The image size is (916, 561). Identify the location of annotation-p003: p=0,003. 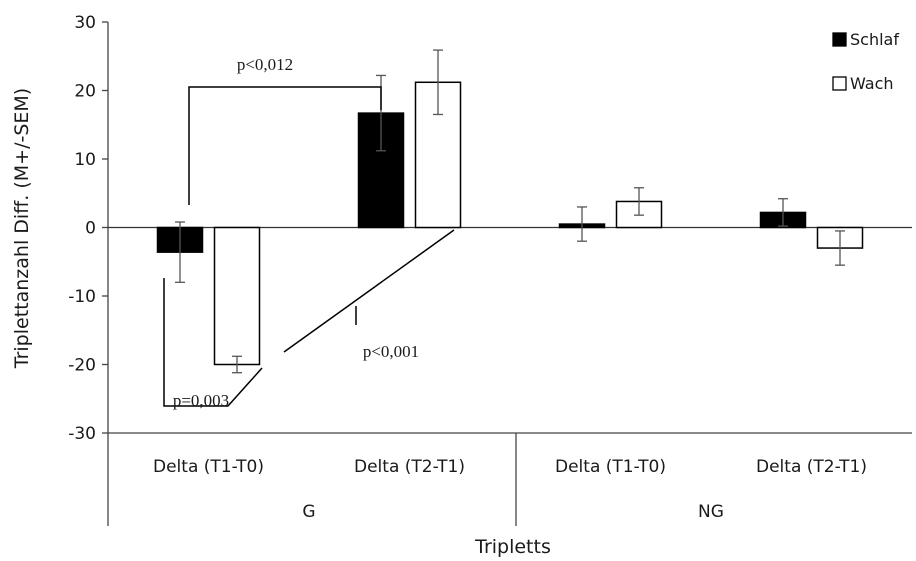
(201, 400).